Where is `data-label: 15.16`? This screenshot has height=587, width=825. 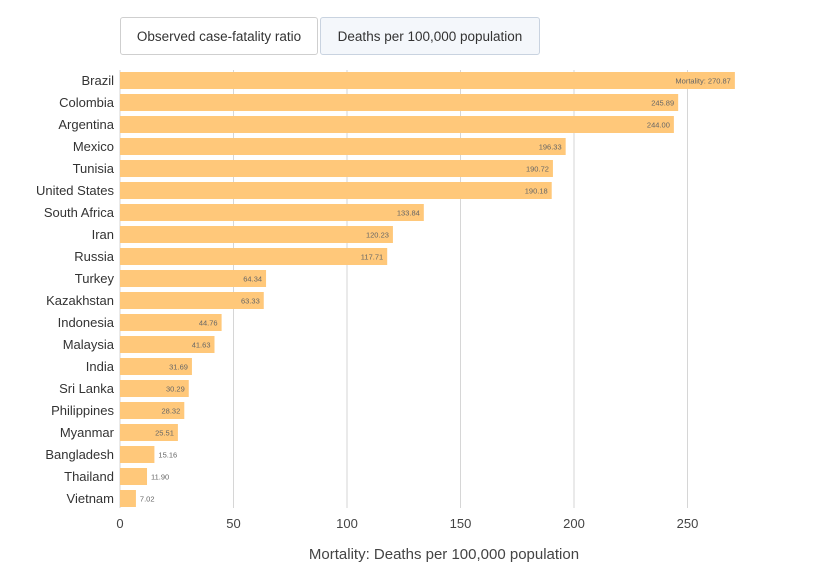
data-label: 15.16 is located at coordinates (167, 454).